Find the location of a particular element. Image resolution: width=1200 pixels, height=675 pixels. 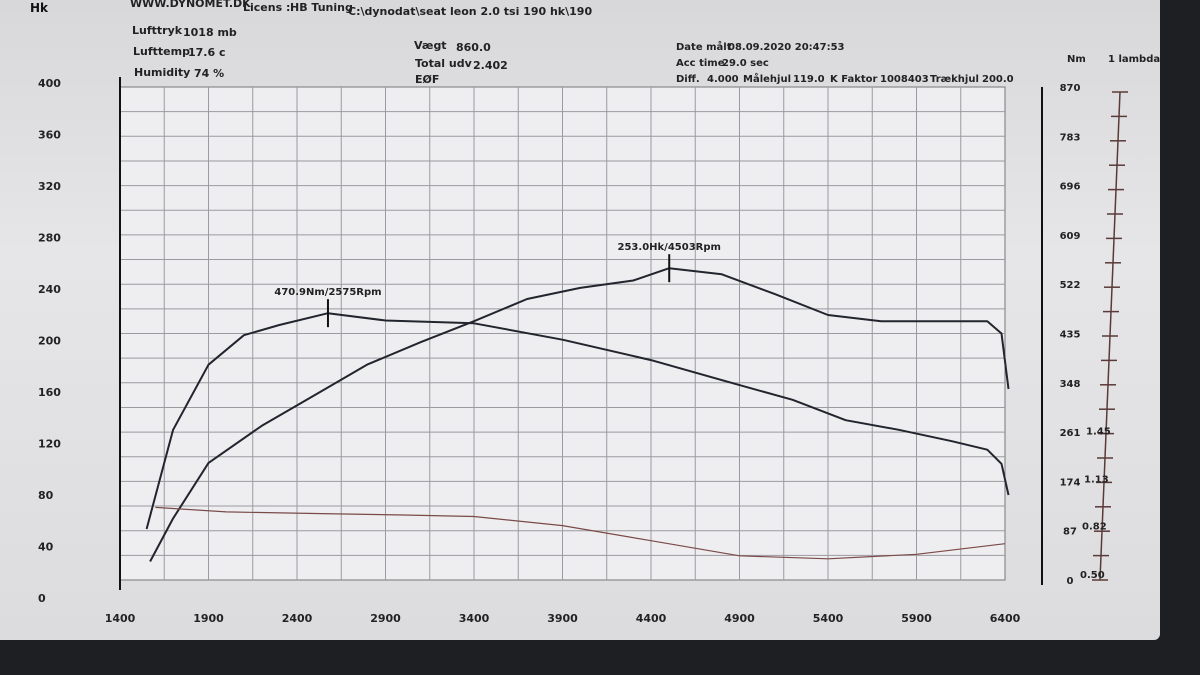

diff-value: 4.000 is located at coordinates (723, 79).